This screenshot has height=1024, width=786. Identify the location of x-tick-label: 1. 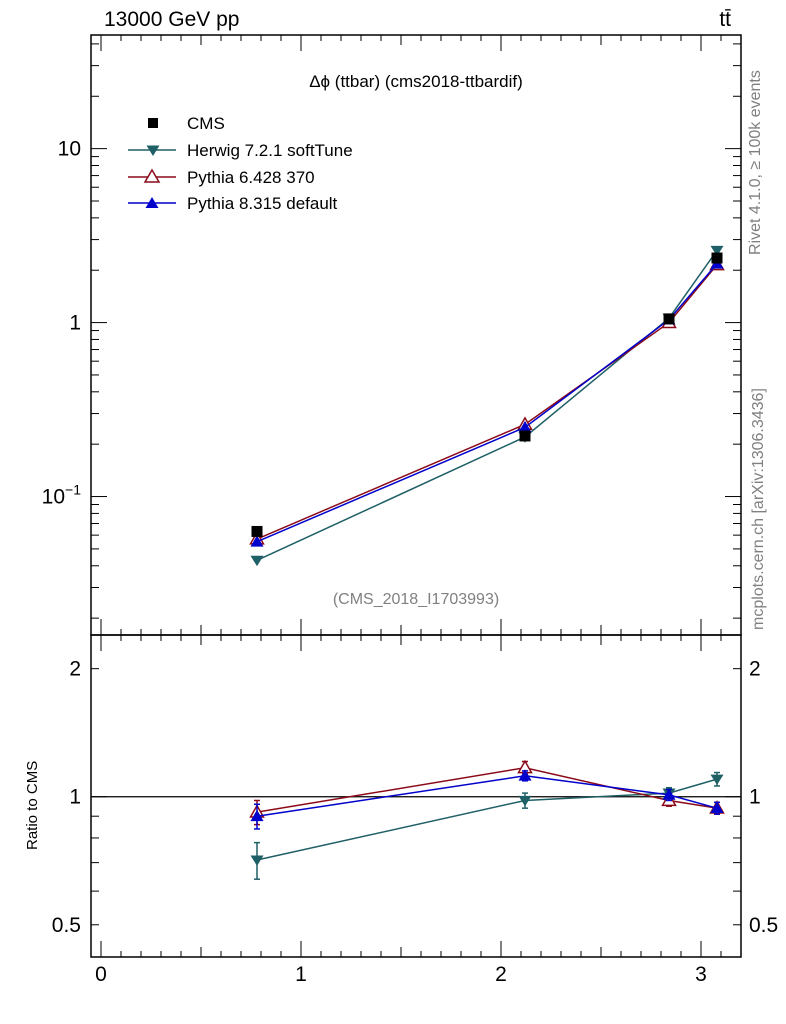
(301, 974).